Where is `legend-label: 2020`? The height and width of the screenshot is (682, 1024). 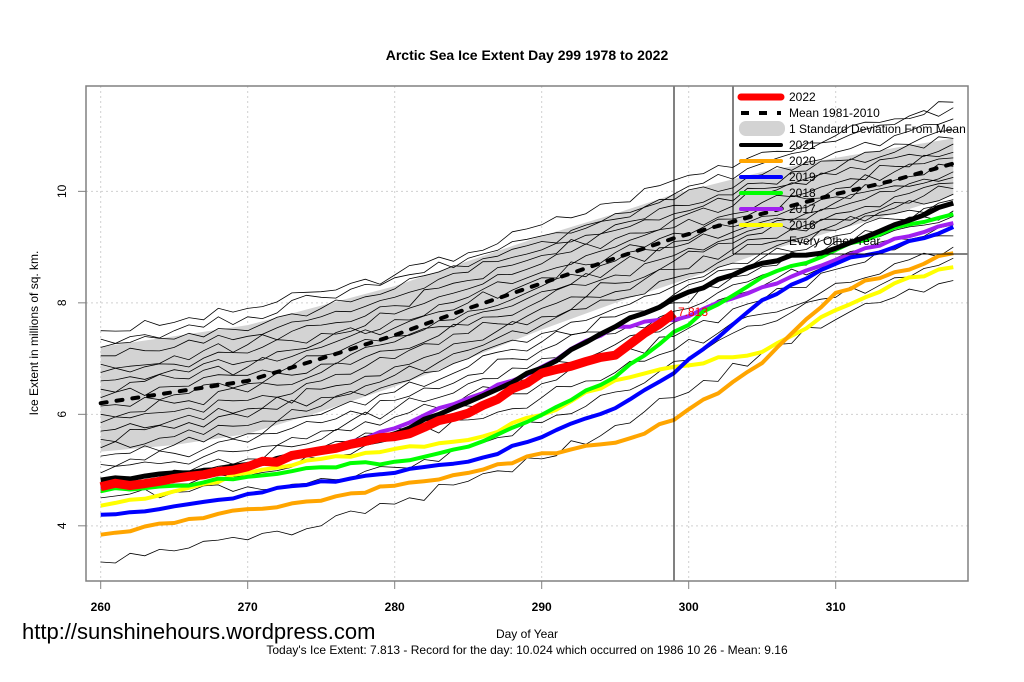 legend-label: 2020 is located at coordinates (802, 161).